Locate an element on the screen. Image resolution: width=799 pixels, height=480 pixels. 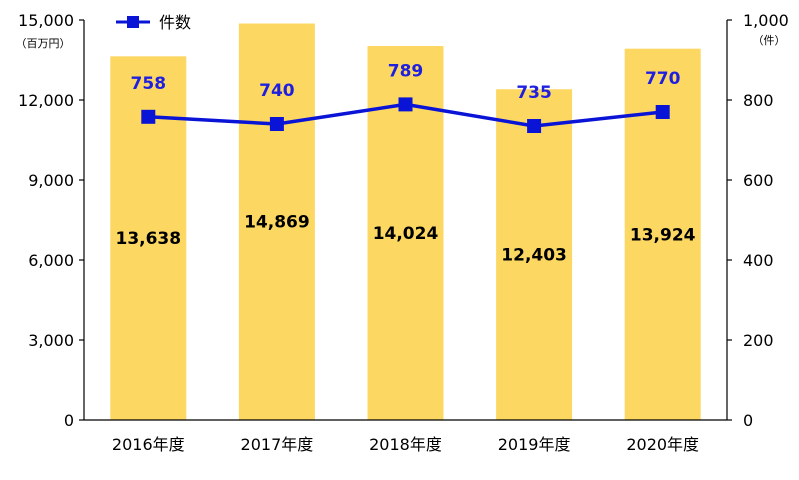
line-point-label-3: 789 is located at coordinates (406, 71).